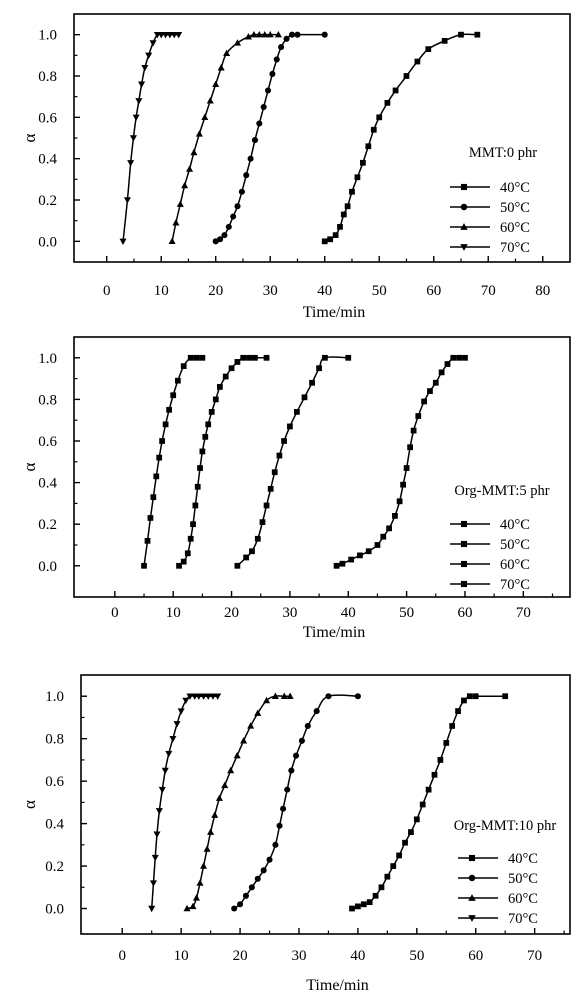 This screenshot has height=1000, width=576. Describe the element at coordinates (47, 442) in the screenshot. I see `y-tick-label: 0.6` at that location.